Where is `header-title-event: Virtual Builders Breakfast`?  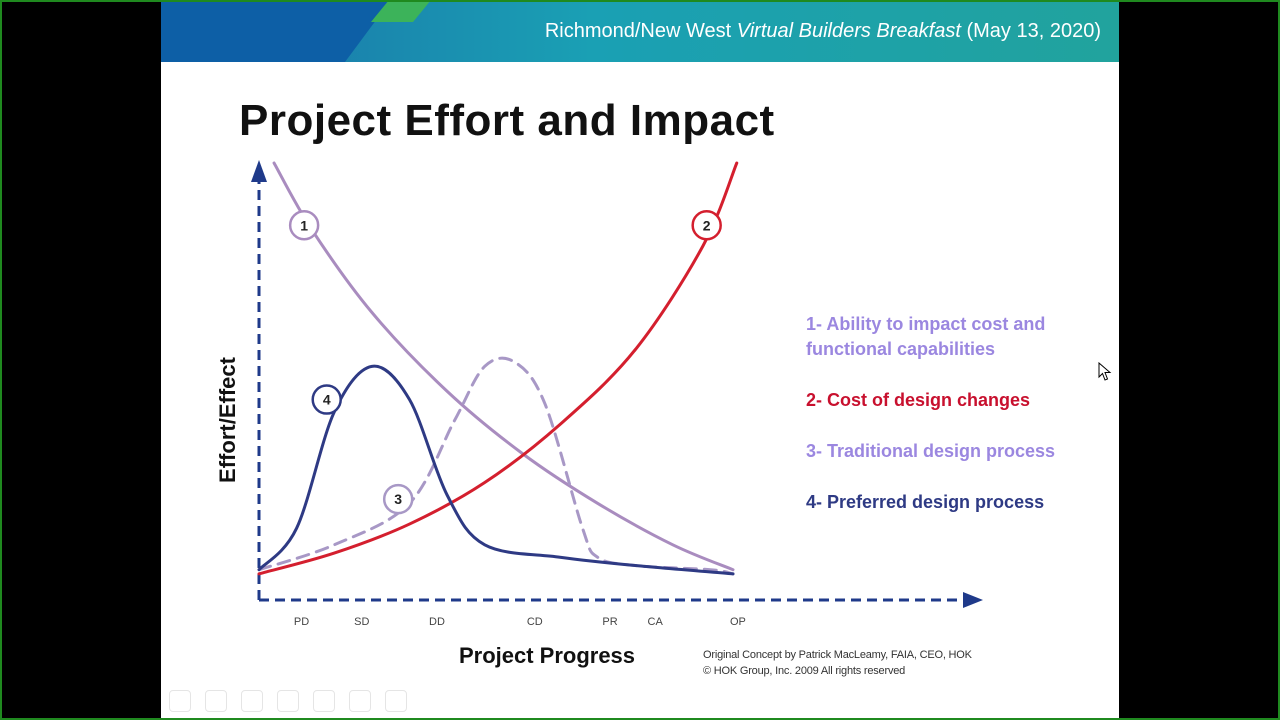 header-title-event: Virtual Builders Breakfast is located at coordinates (848, 31).